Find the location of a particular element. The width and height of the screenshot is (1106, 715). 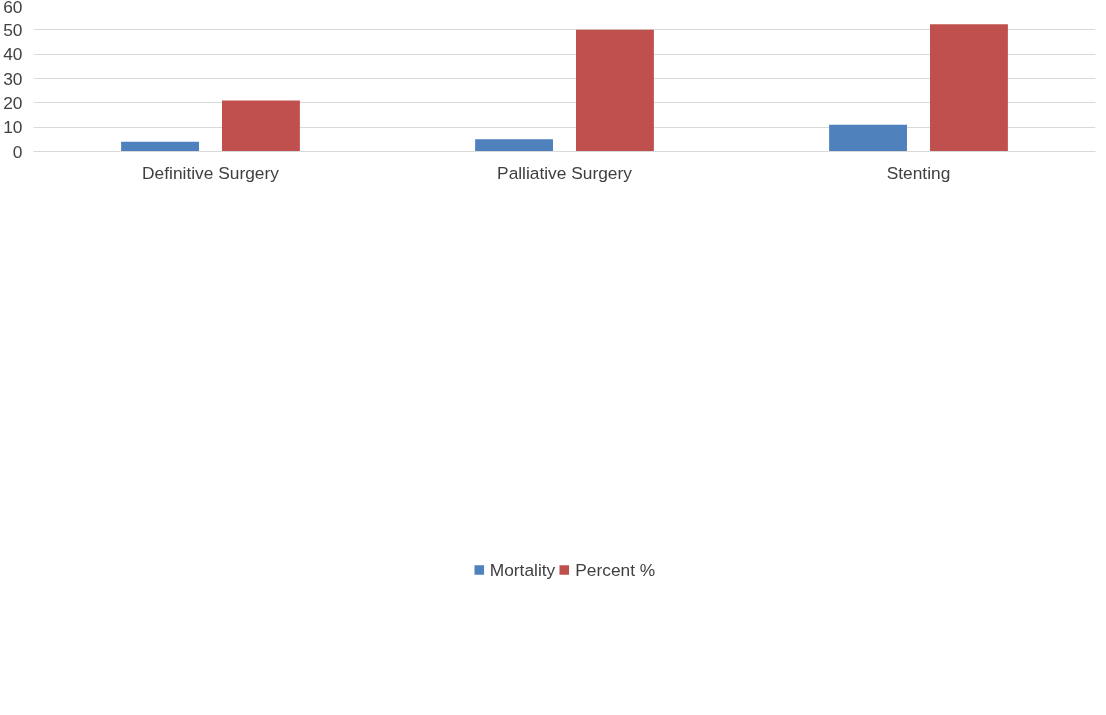

legend-label: Mortality is located at coordinates (522, 570).